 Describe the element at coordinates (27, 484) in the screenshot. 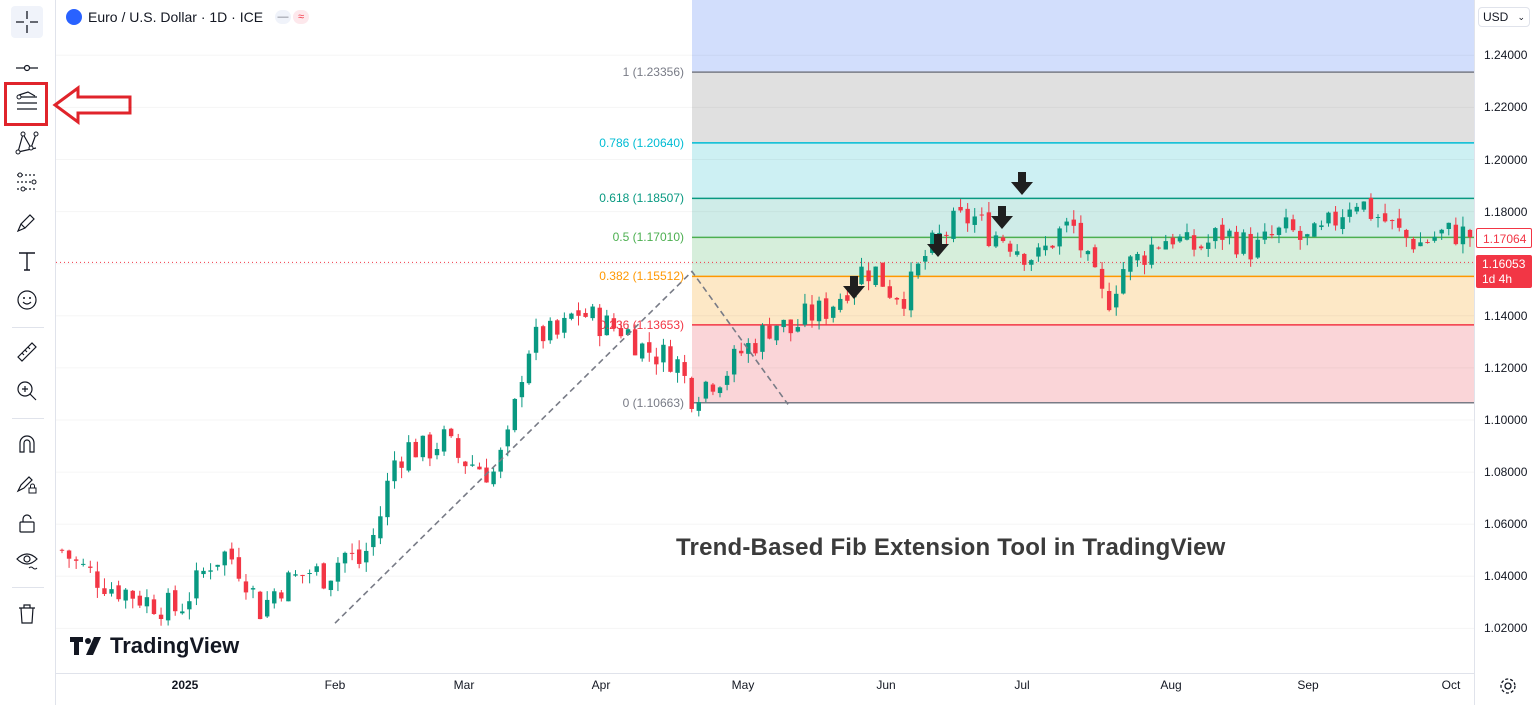

I see `lock-drawing-icon` at that location.